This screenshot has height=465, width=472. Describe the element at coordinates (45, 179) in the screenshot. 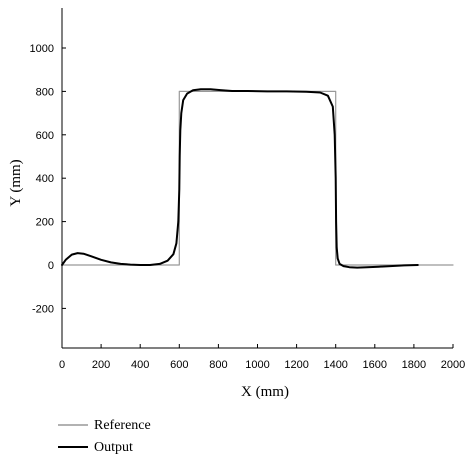

I see `y-tick-label: 400` at that location.